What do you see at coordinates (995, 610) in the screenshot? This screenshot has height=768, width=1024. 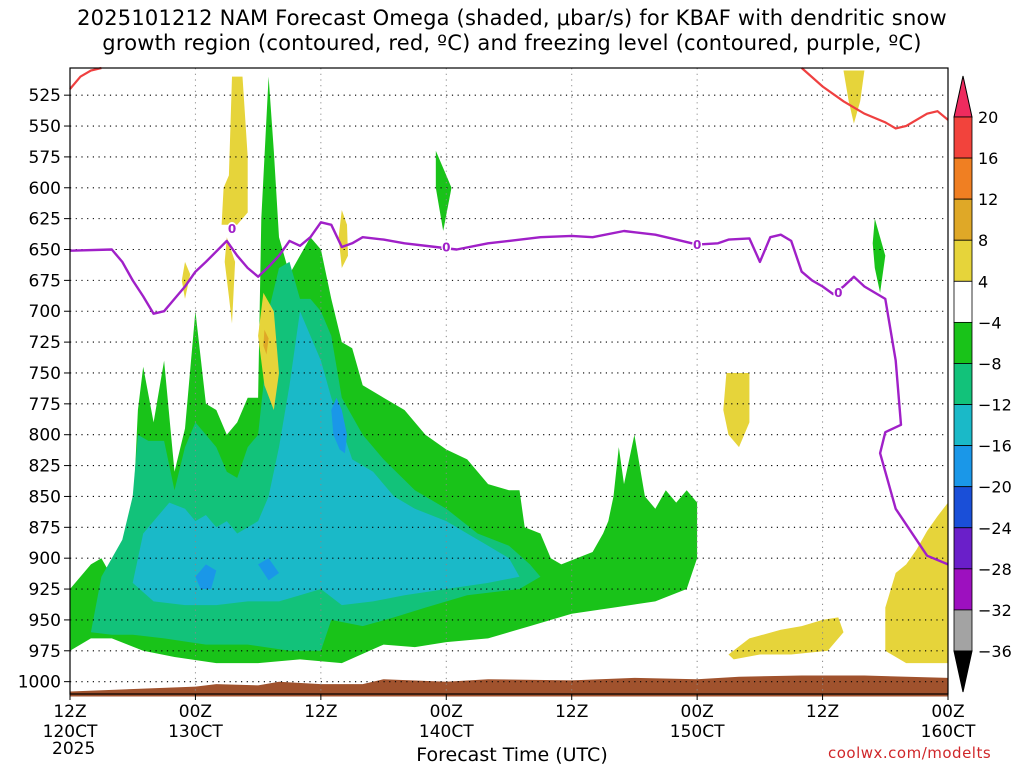 I see `colorbar-label: −32` at bounding box center [995, 610].